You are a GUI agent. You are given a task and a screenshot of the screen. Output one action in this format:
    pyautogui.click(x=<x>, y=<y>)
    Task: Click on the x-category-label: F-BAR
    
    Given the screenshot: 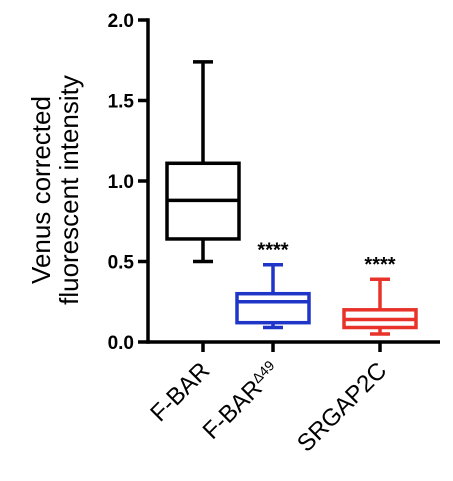 What is the action you would take?
    pyautogui.click(x=180, y=392)
    